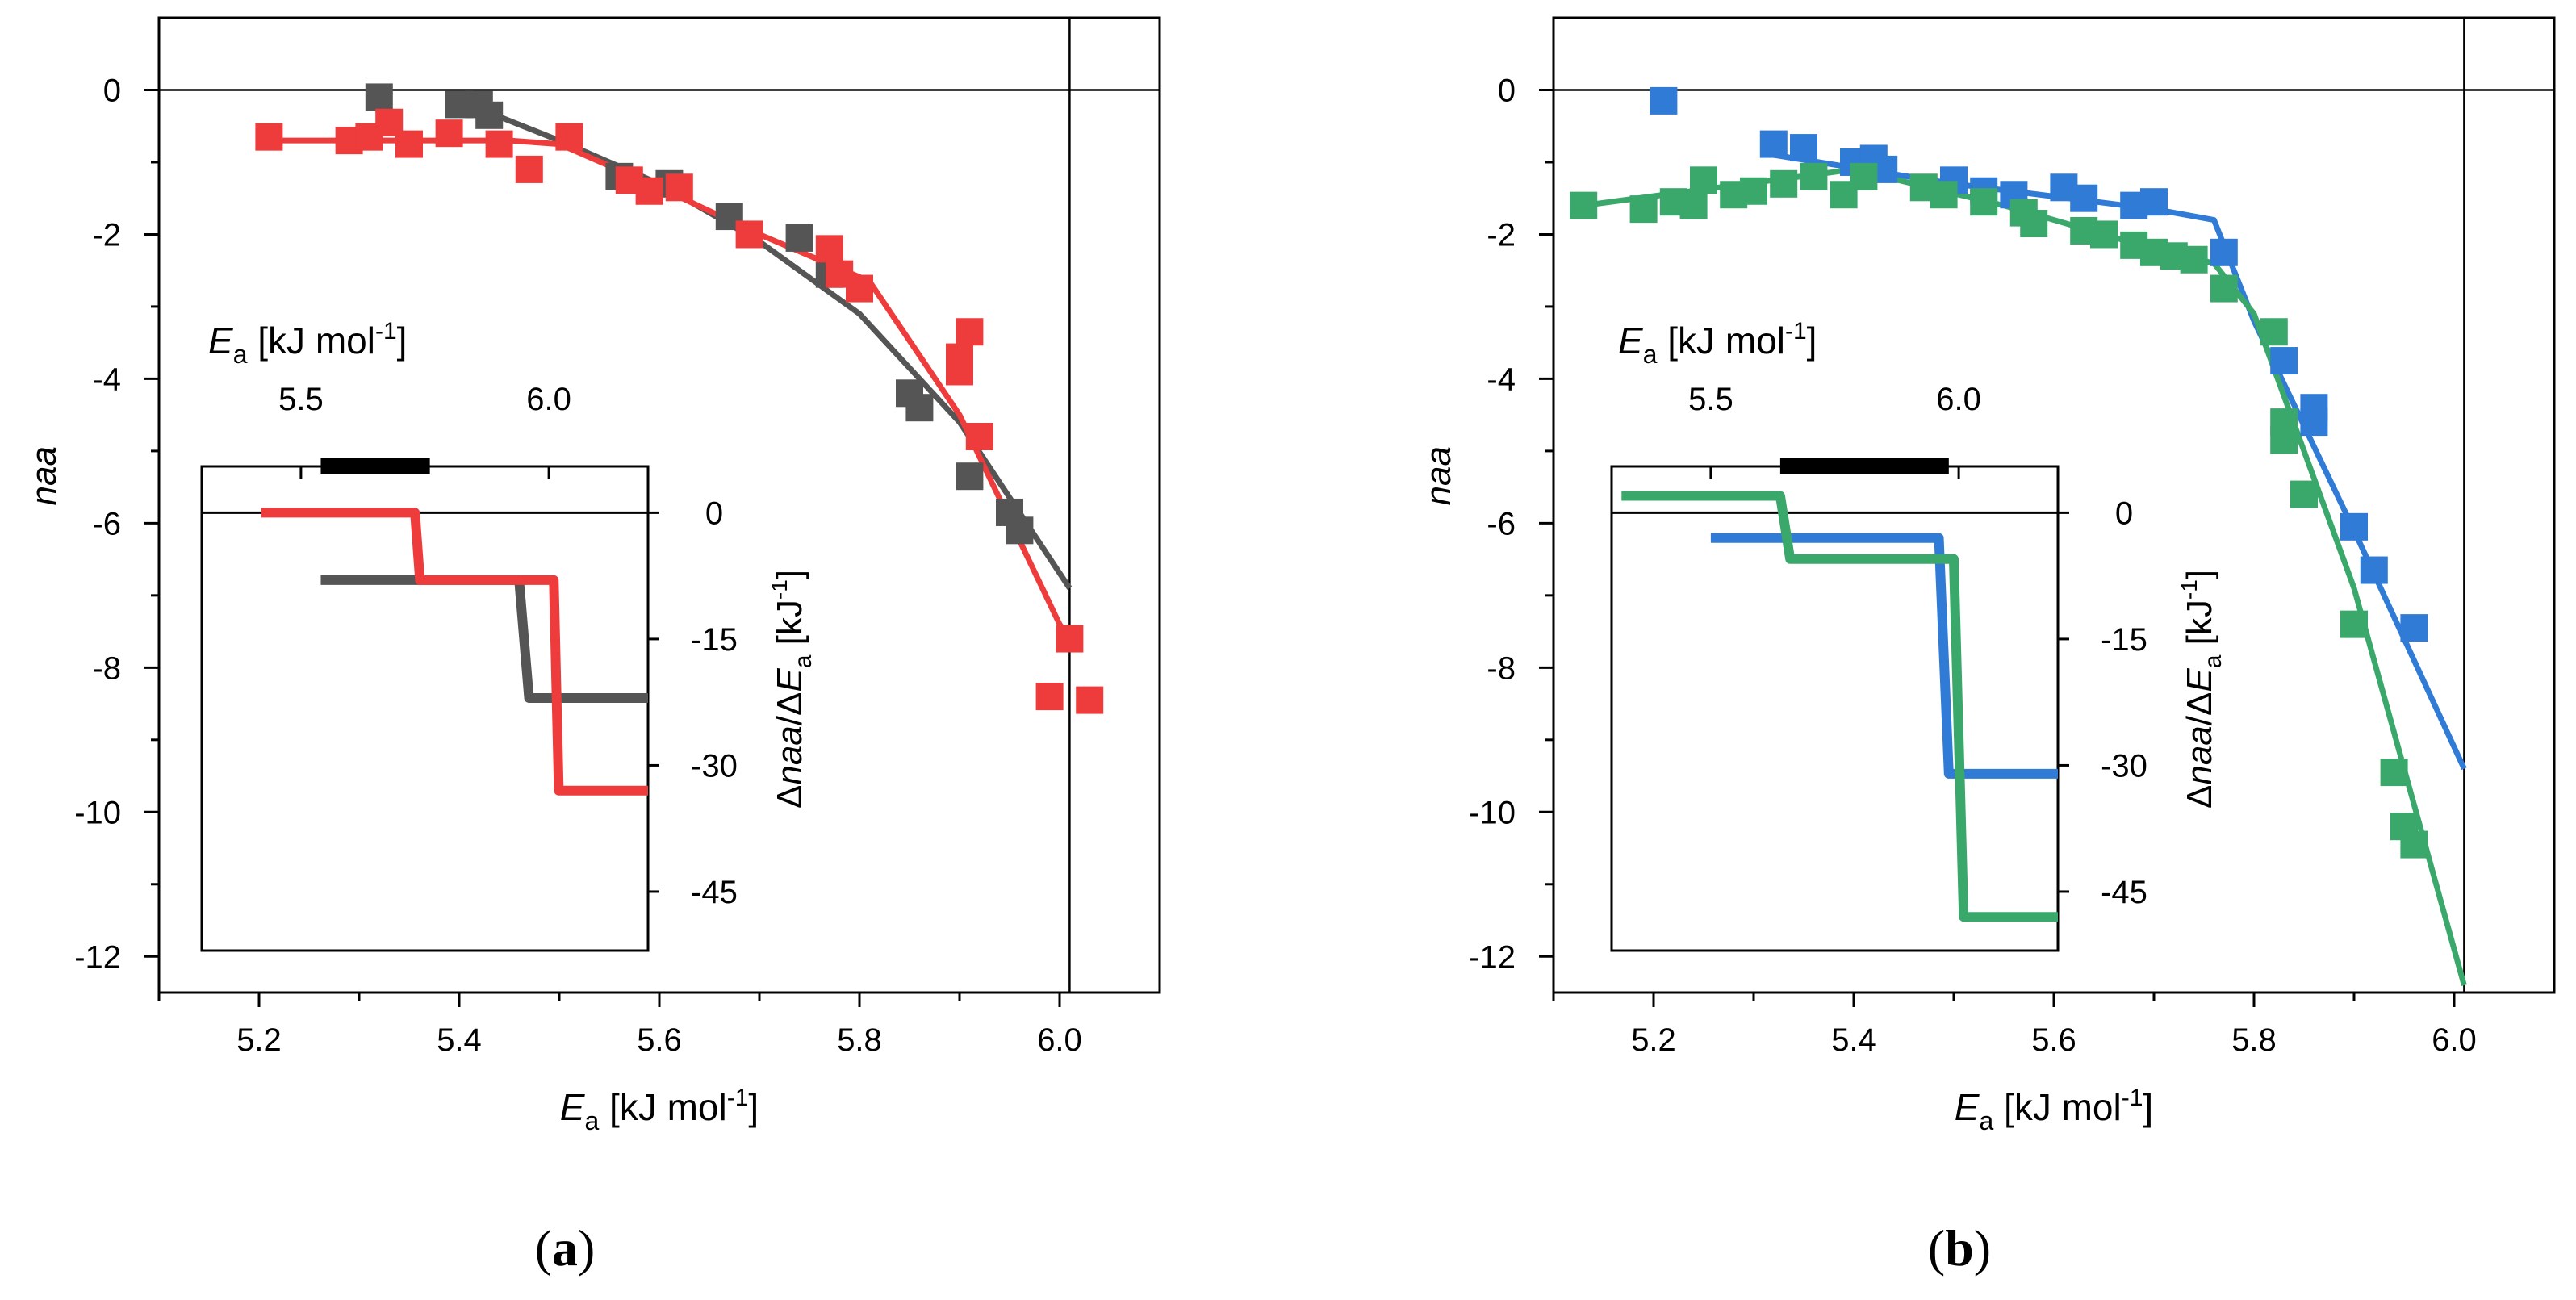 The image size is (2576, 1300). I want to click on x-tick-label: 5.8, so click(2254, 1040).